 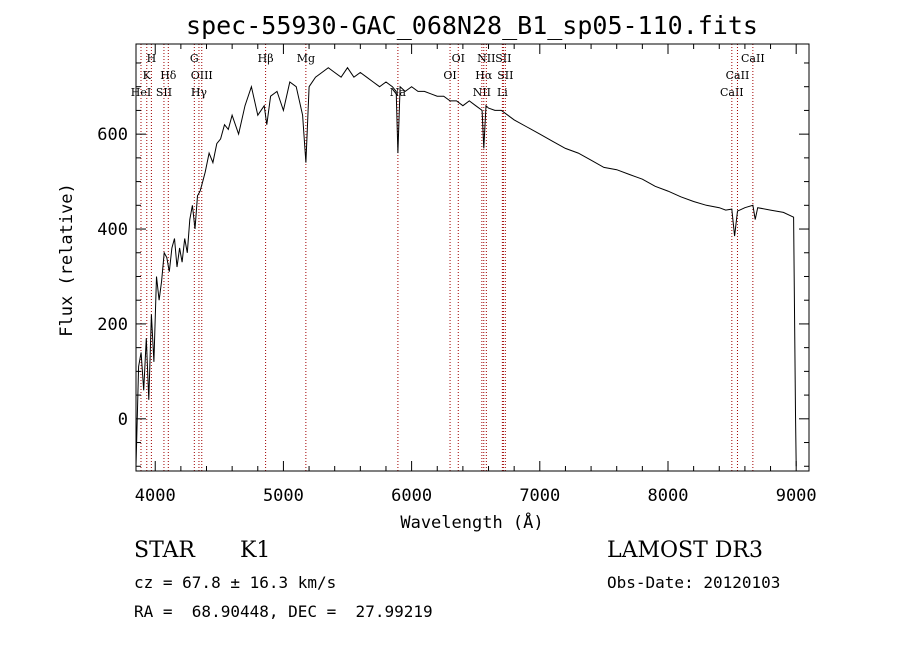 I want to click on x-tick-label: 8000, so click(x=668, y=496).